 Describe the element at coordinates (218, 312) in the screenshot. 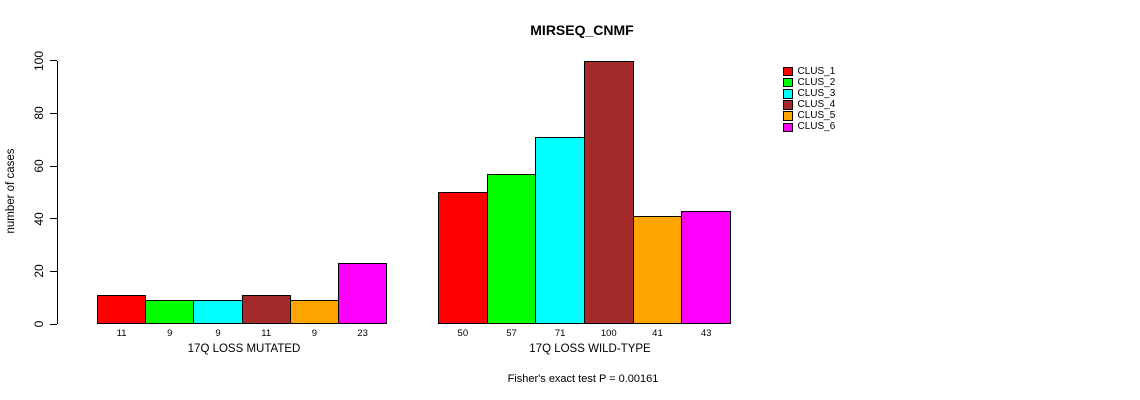

I see `bar-clus_3-group1` at that location.